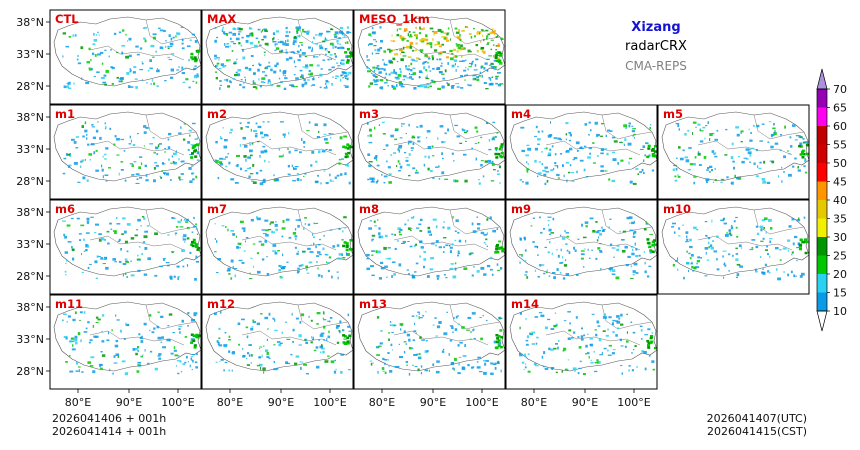  I want to click on valid-time-cst: 2026041415(CST), so click(757, 431).